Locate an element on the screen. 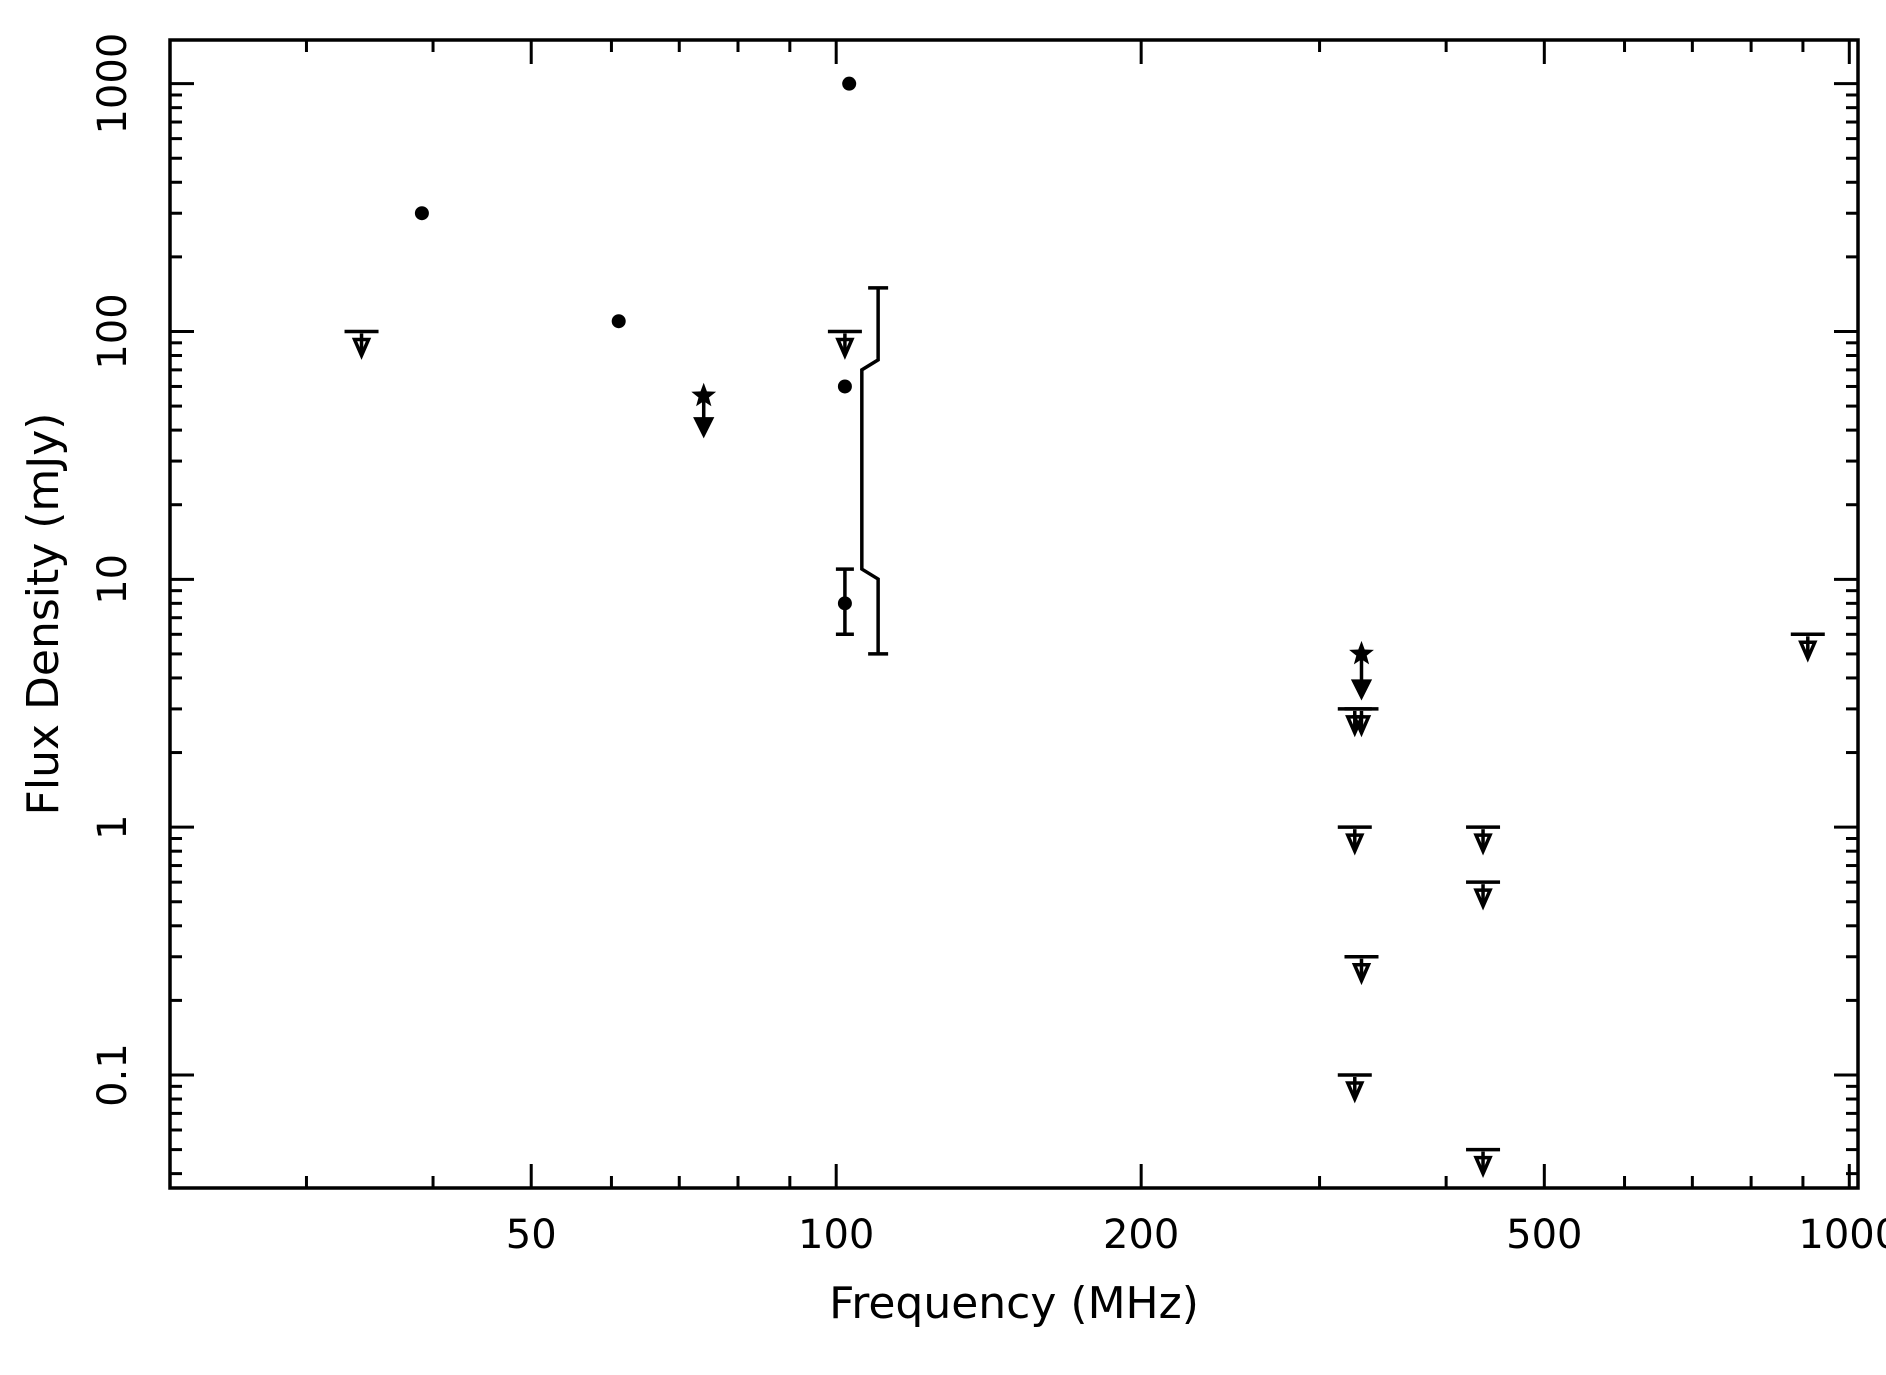 This screenshot has height=1375, width=1886. x-tick-label: 1000 is located at coordinates (1842, 1235).